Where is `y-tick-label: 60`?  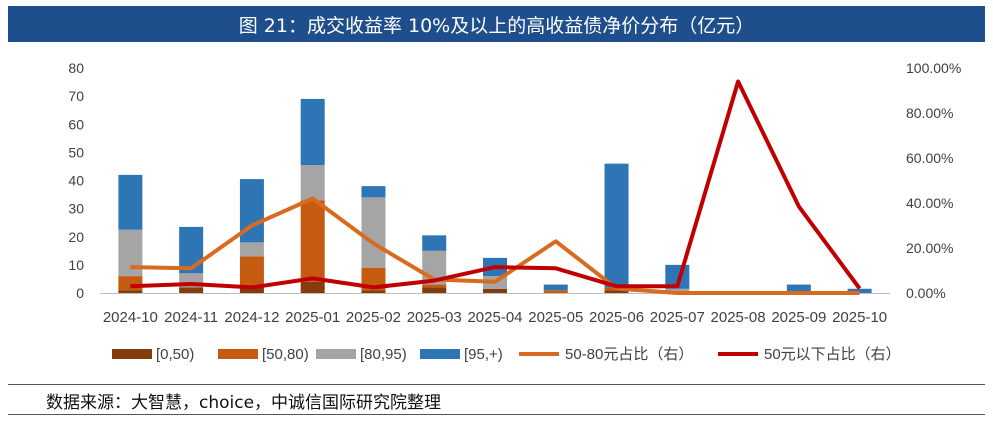
y-tick-label: 60 is located at coordinates (76, 124).